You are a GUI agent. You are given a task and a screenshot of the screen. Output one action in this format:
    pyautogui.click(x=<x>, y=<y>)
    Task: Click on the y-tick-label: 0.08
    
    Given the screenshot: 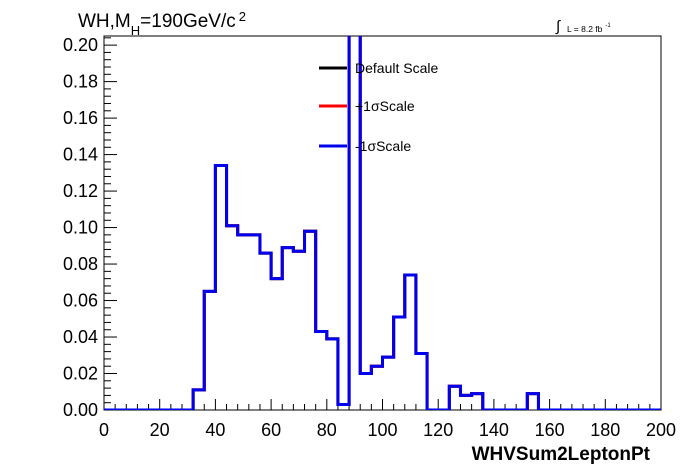 What is the action you would take?
    pyautogui.click(x=80, y=264)
    